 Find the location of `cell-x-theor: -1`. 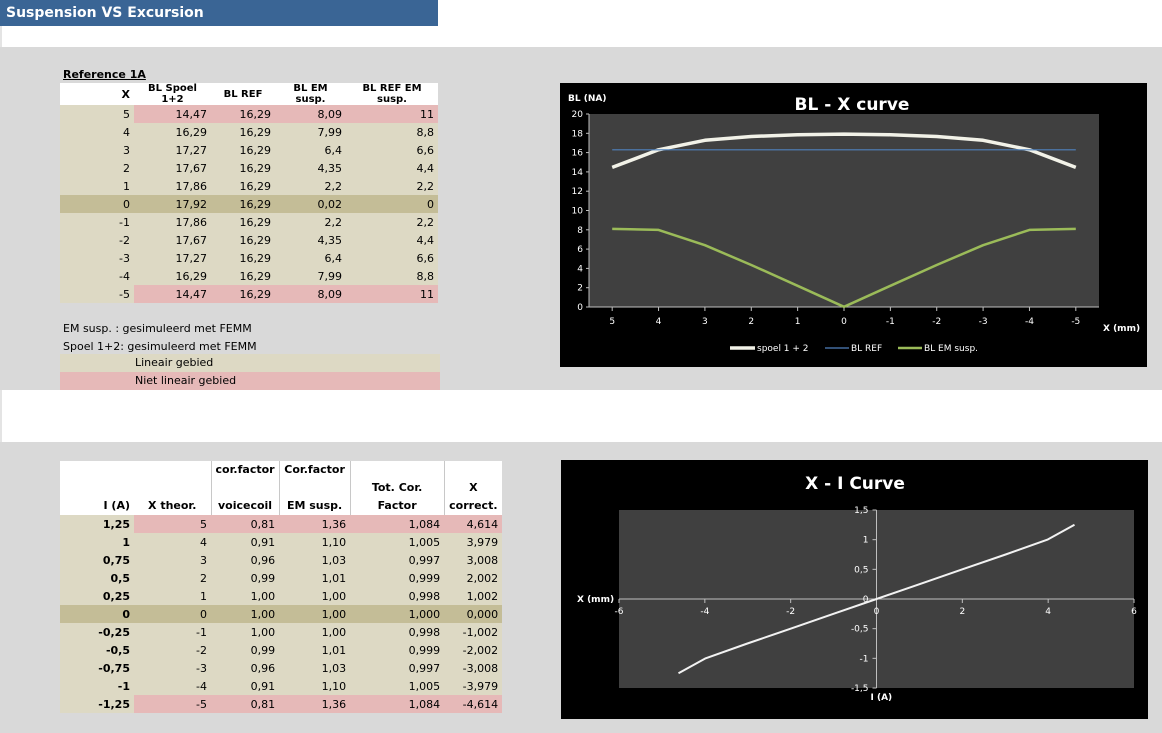

cell-x-theor: -1 is located at coordinates (172, 632).